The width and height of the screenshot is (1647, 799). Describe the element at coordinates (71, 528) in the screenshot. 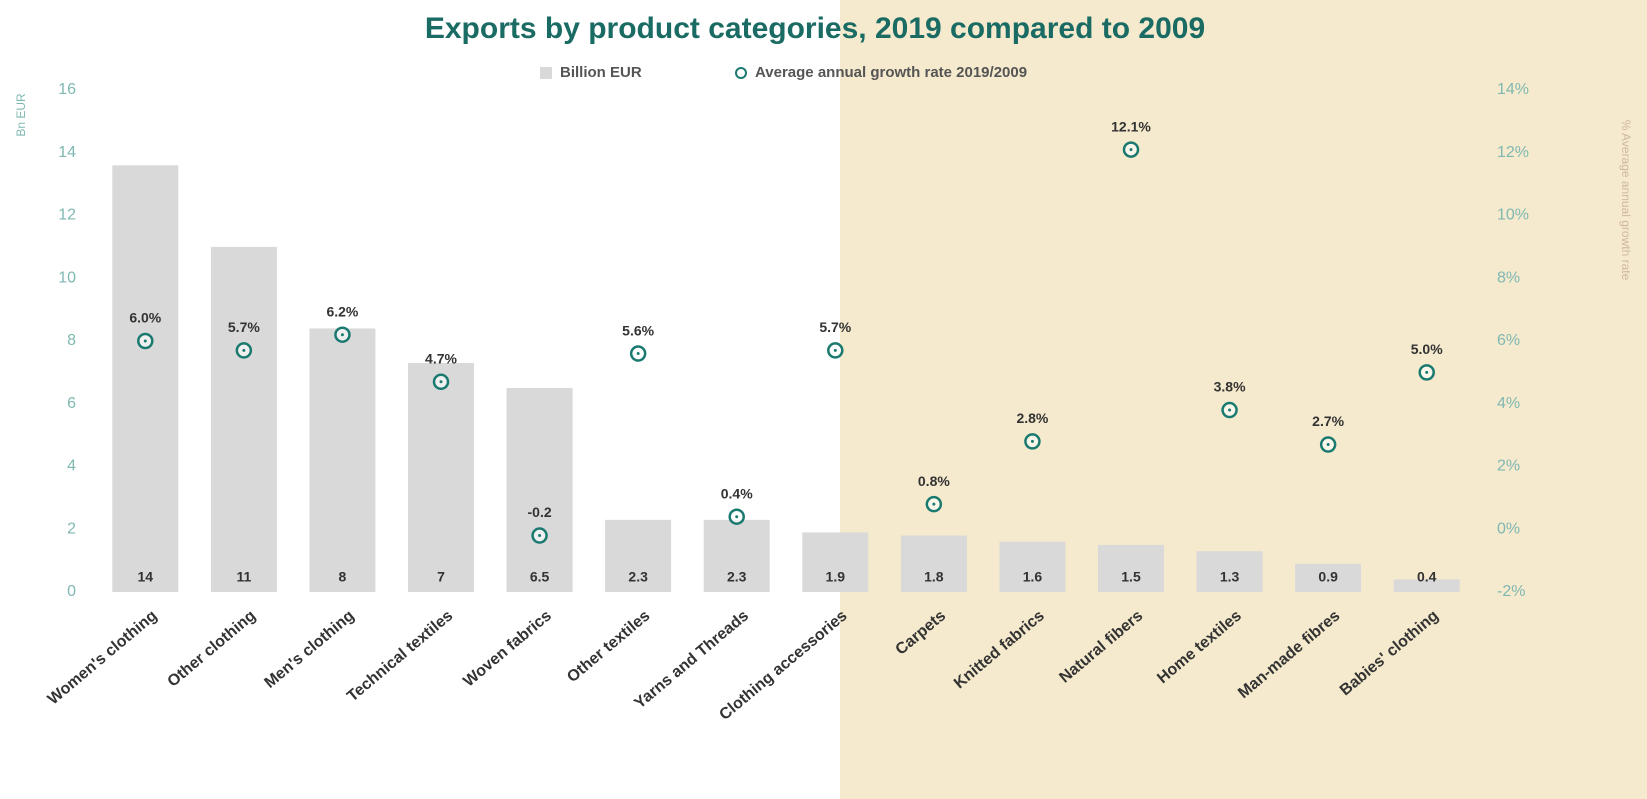

I see `y-tick-label: 2` at that location.